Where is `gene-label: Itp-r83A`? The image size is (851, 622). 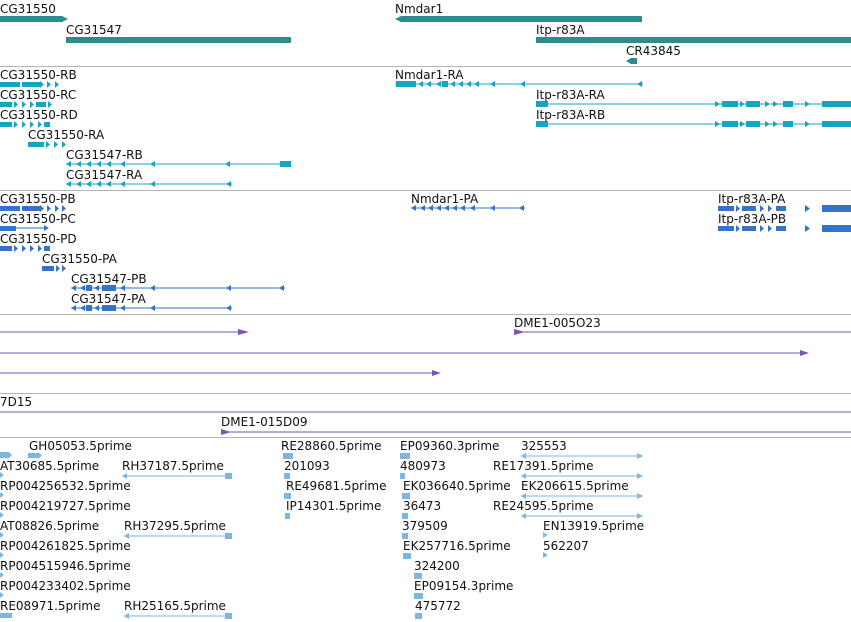
gene-label: Itp-r83A is located at coordinates (560, 30).